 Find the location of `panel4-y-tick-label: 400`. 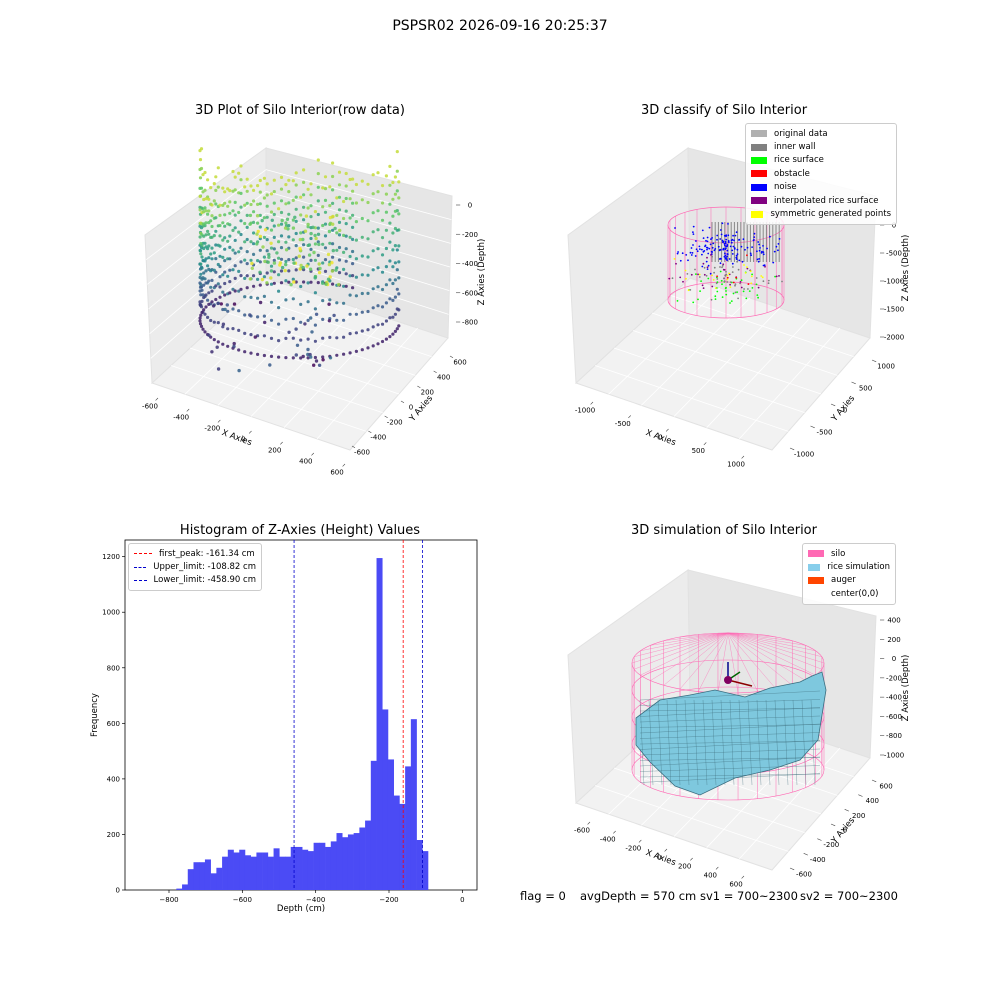

panel4-y-tick-label: 400 is located at coordinates (872, 801).